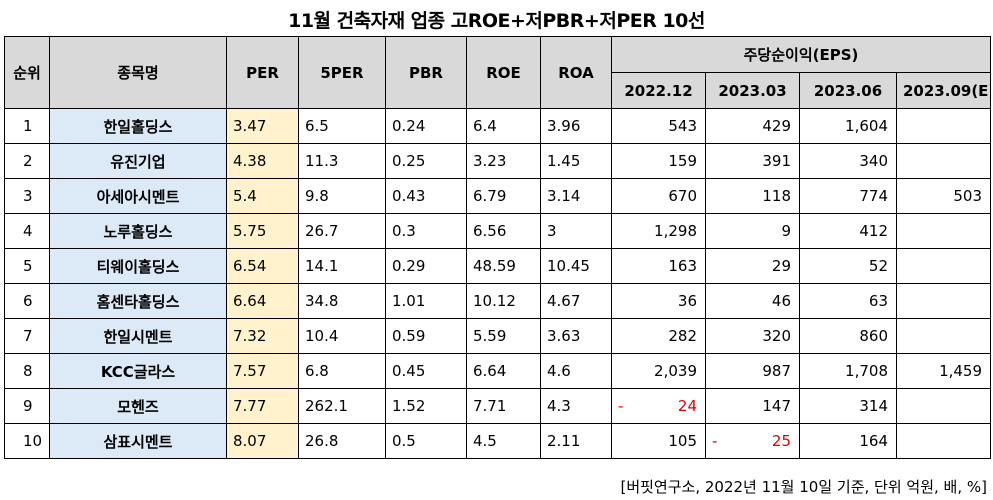  I want to click on cell-eps: 860, so click(848, 336).